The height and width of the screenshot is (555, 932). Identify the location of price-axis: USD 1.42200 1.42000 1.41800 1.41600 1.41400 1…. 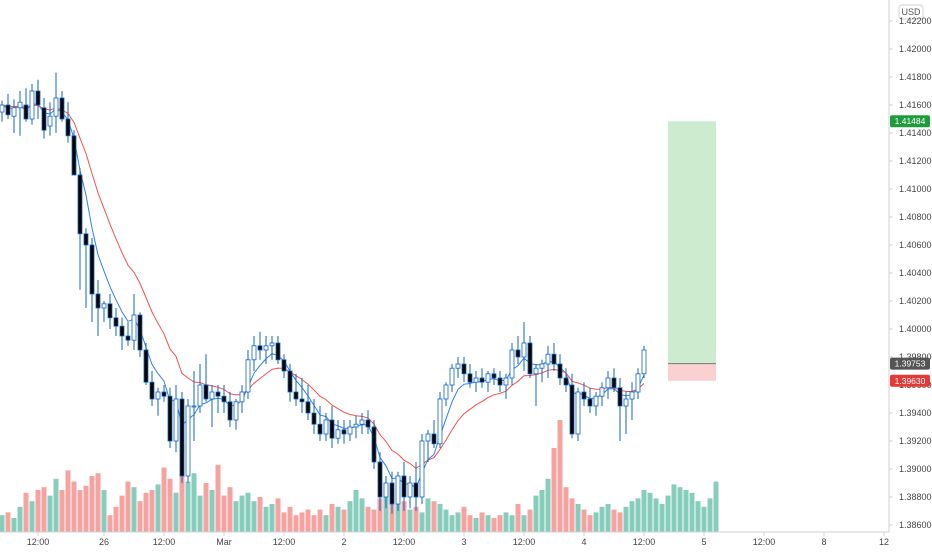
(910, 266).